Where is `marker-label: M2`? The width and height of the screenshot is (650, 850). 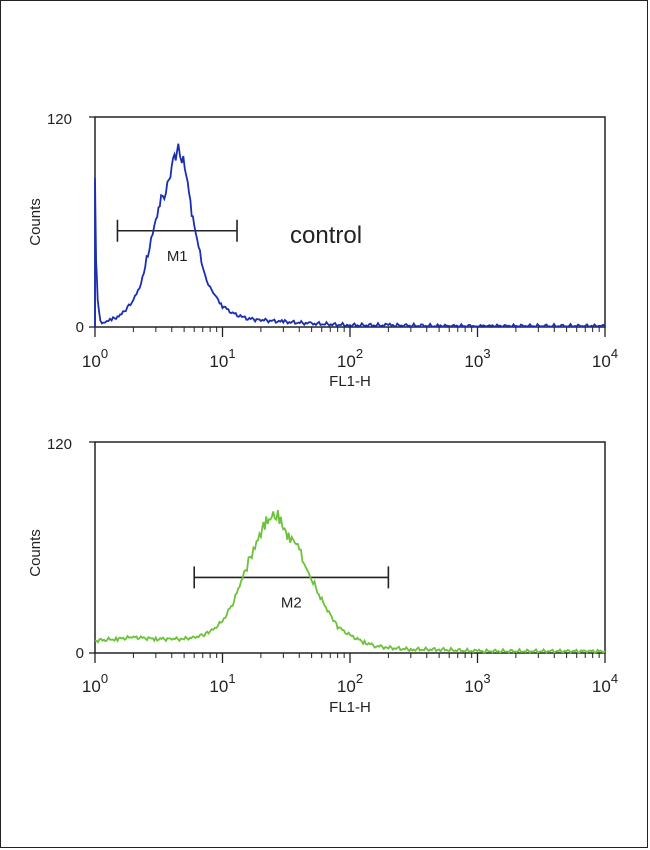 marker-label: M2 is located at coordinates (291, 602).